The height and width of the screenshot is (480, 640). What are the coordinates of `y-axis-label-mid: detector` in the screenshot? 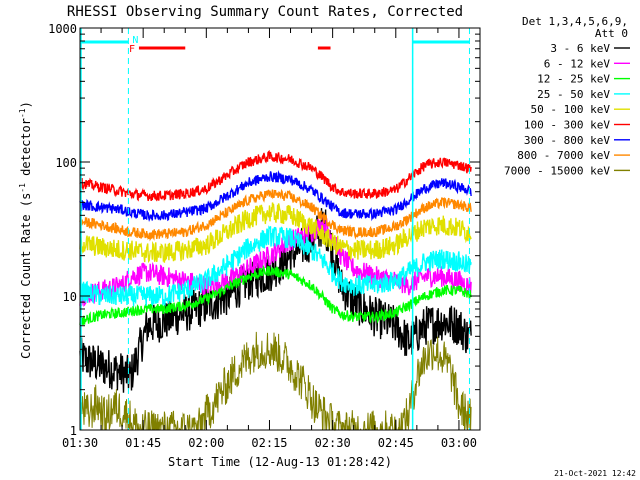 It's located at (26, 150).